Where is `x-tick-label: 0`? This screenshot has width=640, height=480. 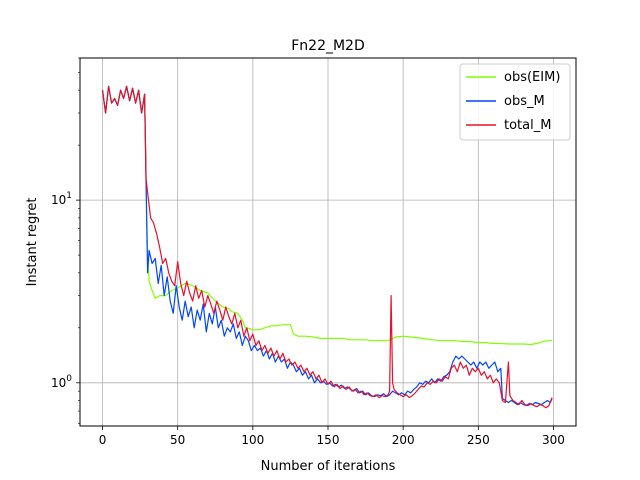
x-tick-label: 0 is located at coordinates (103, 440).